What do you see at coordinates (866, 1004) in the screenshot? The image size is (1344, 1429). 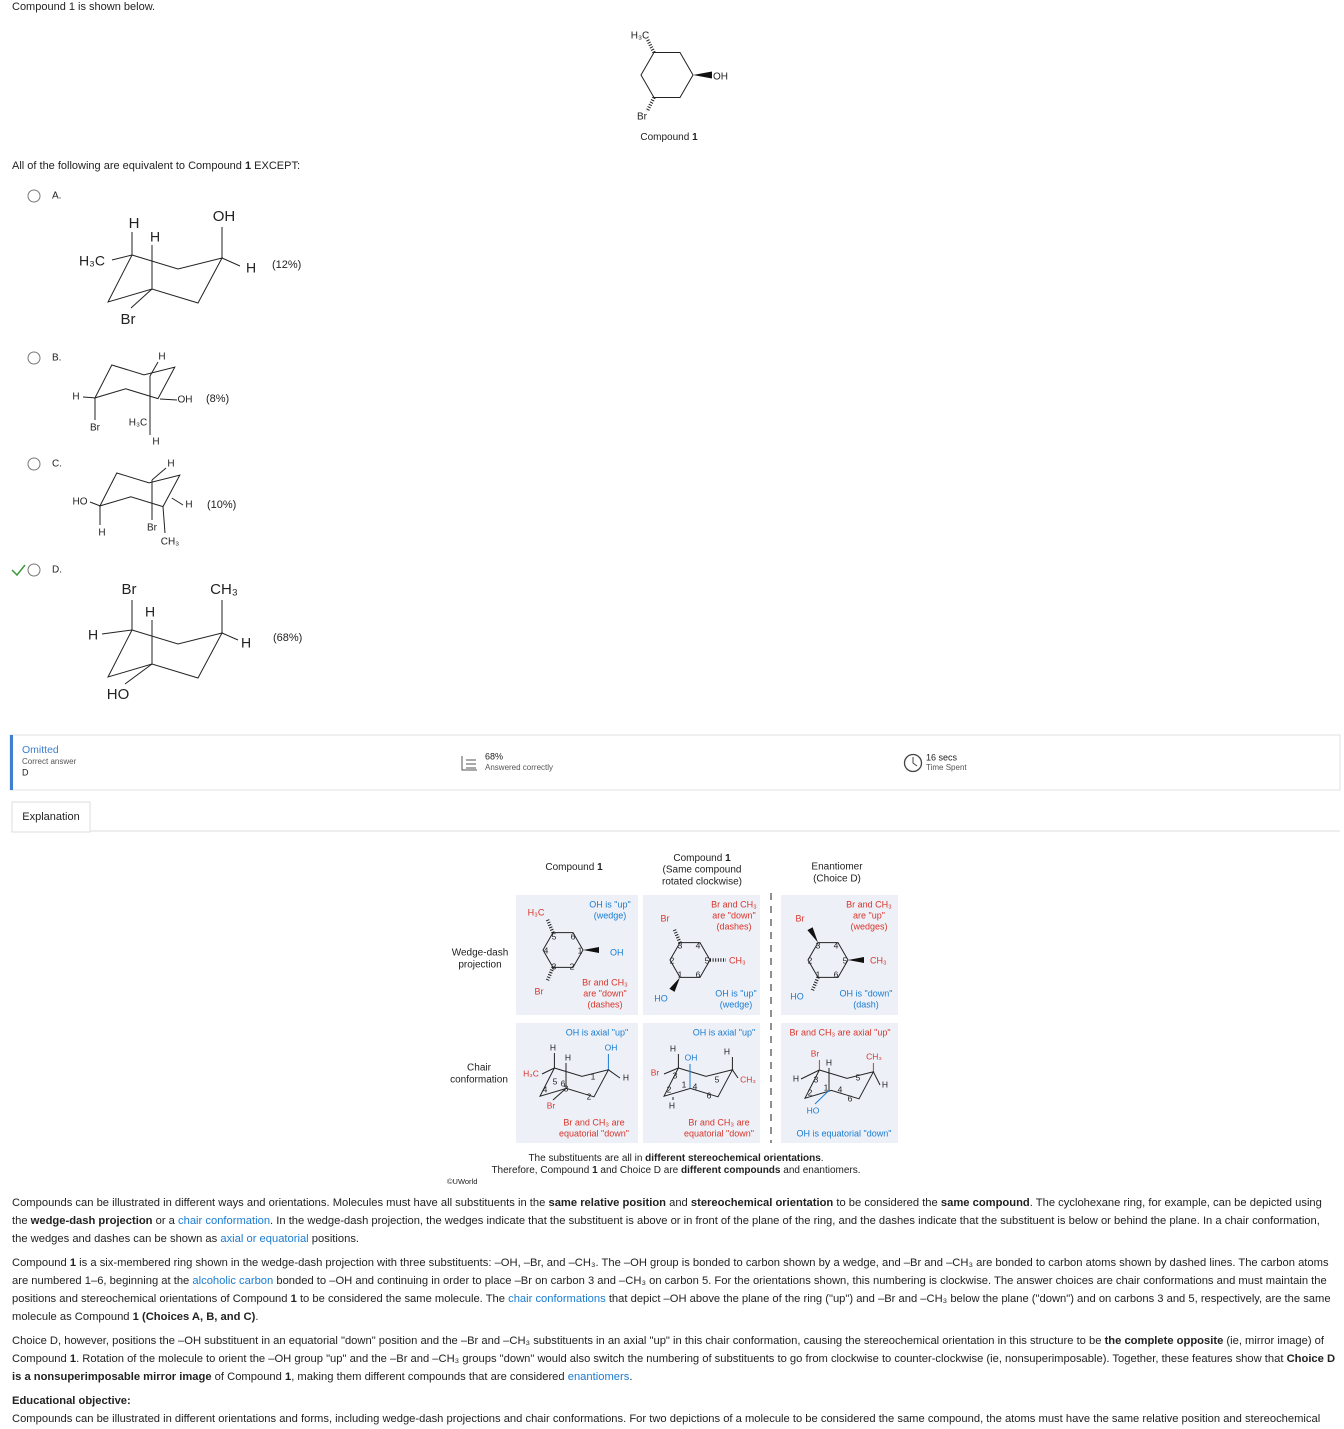 I see `label: (dash)` at bounding box center [866, 1004].